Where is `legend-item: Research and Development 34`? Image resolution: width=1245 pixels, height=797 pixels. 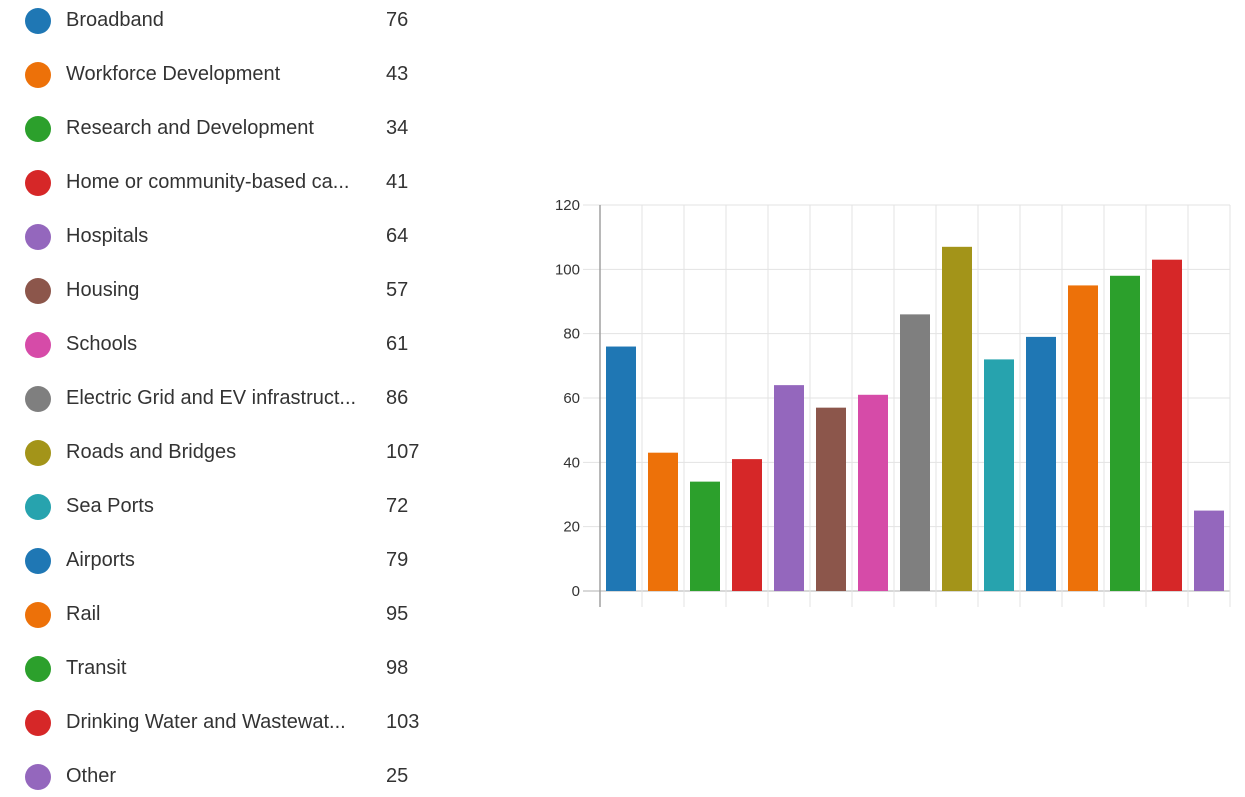 legend-item: Research and Development 34 is located at coordinates (230, 129).